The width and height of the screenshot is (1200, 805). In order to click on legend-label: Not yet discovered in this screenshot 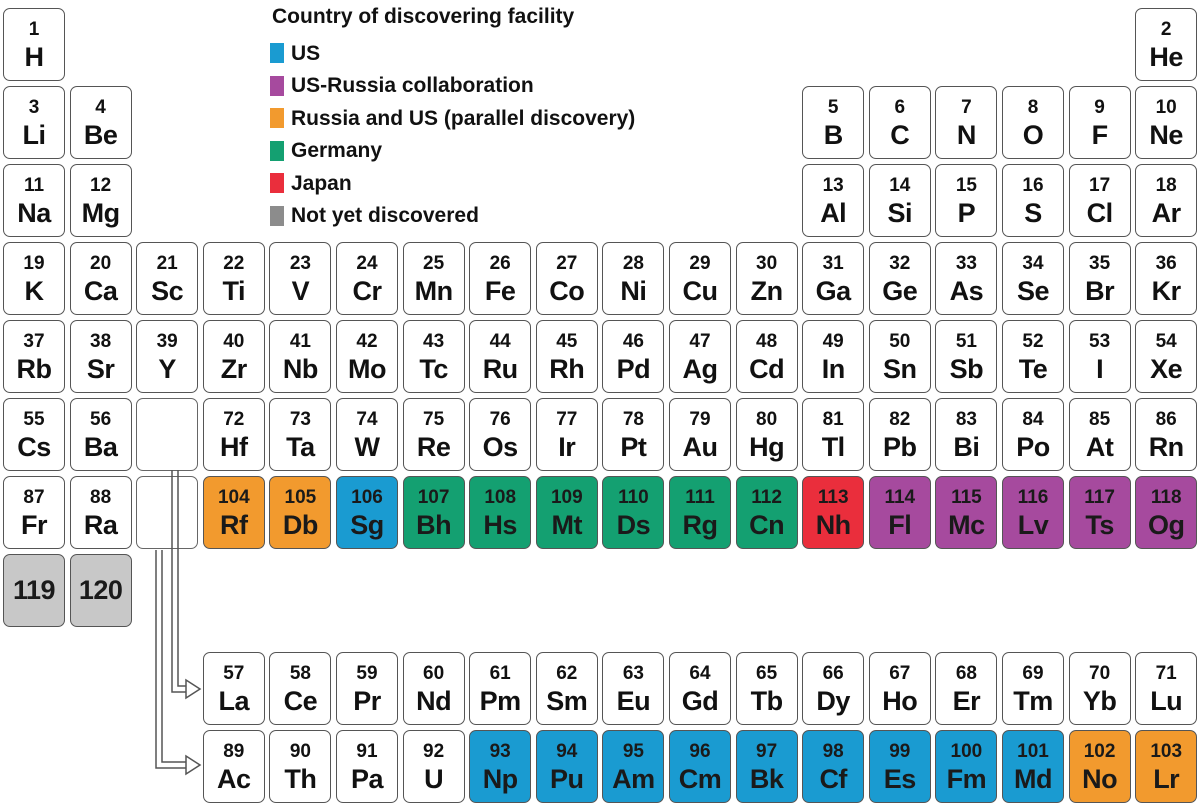, I will do `click(385, 216)`.